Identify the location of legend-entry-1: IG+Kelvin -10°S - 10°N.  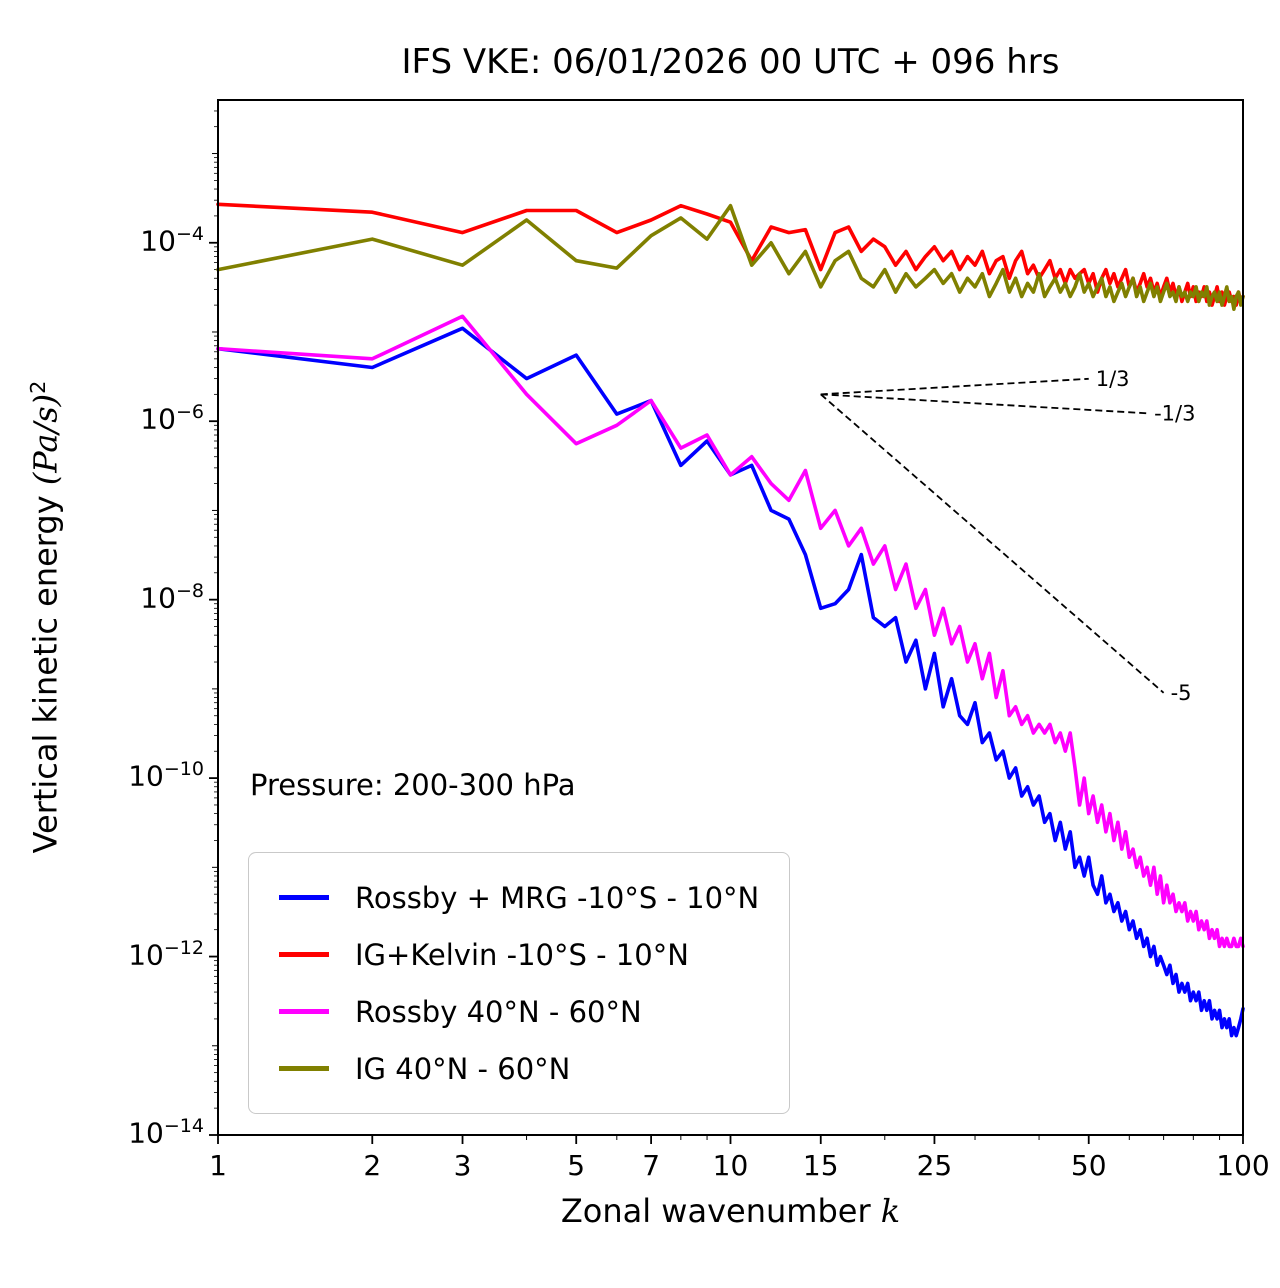
(519, 954).